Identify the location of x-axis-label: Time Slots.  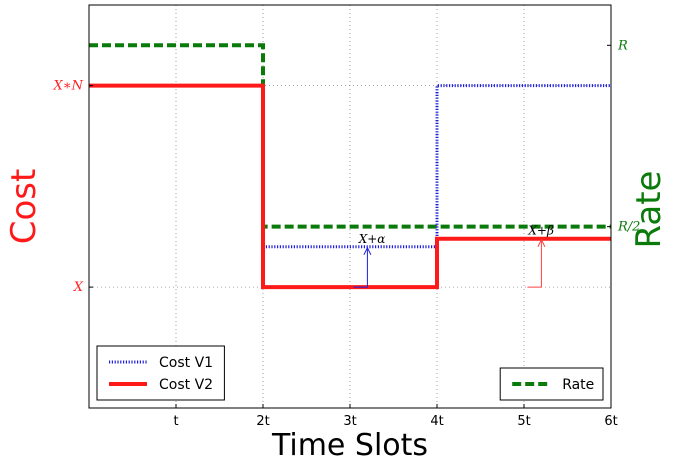
(349, 445).